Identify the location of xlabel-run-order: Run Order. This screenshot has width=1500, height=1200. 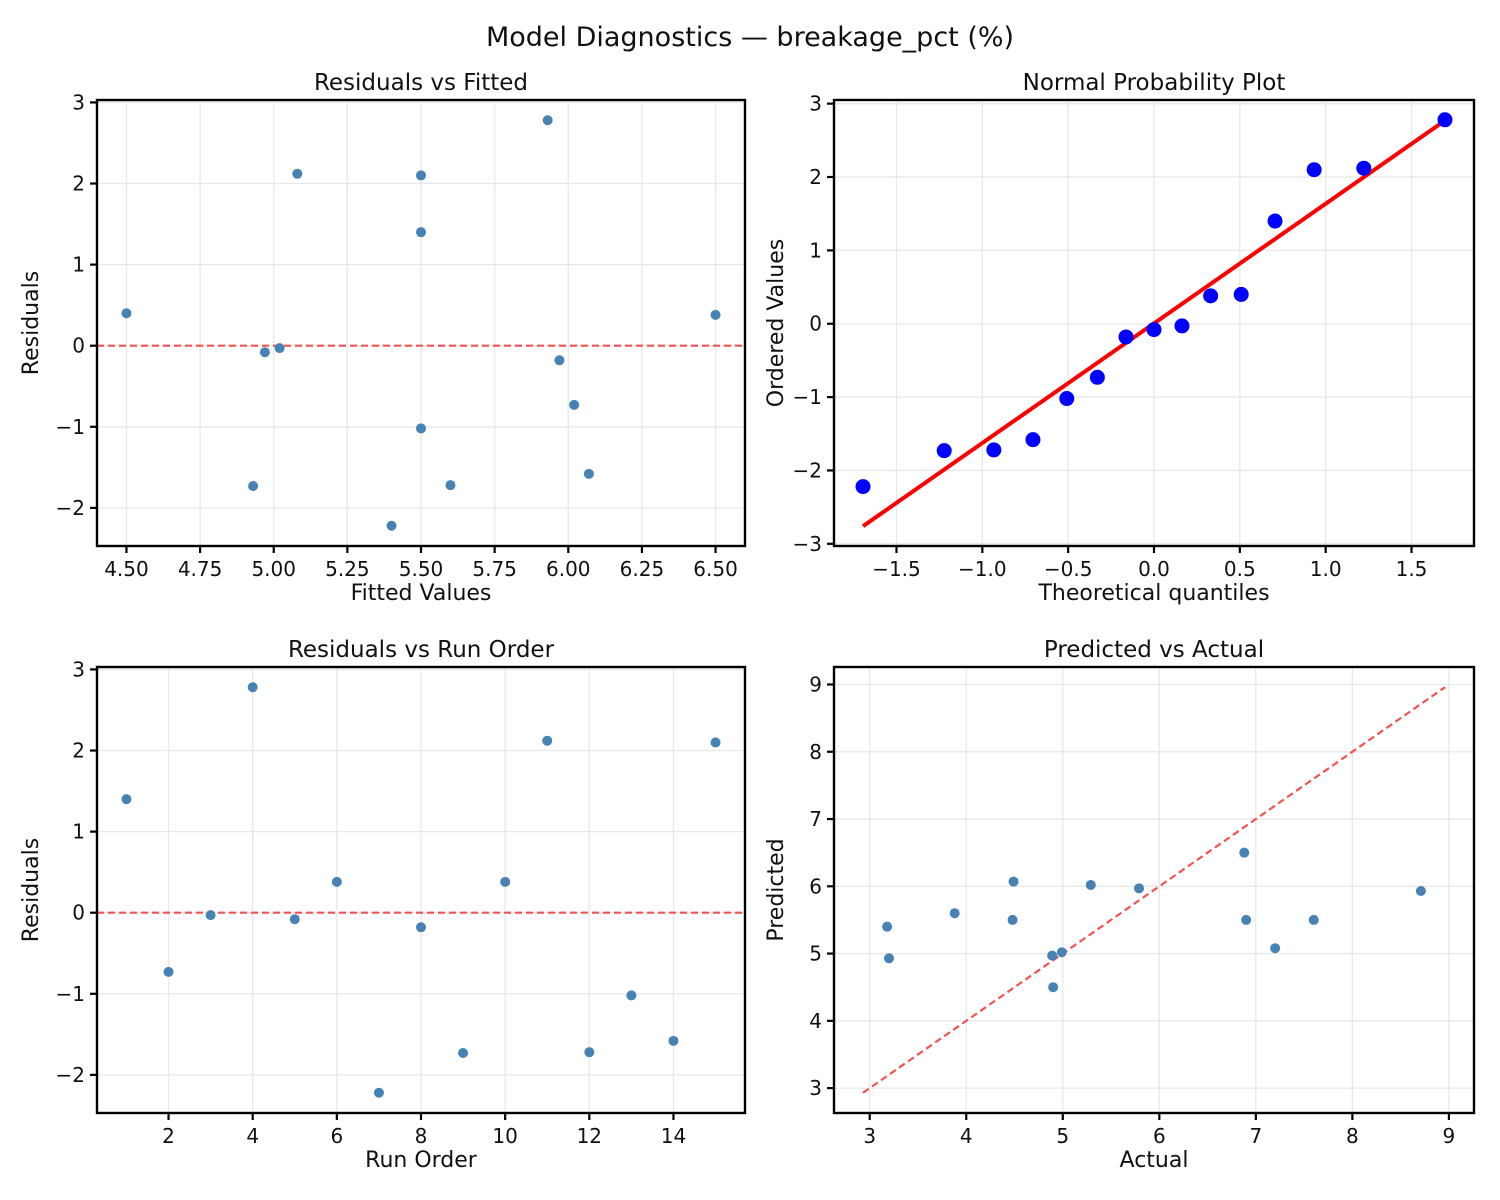
(421, 1160).